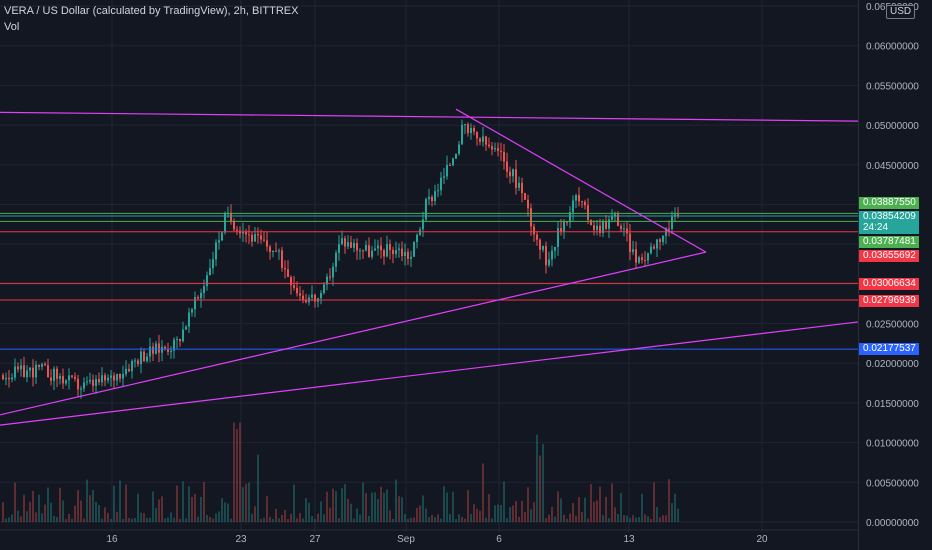  What do you see at coordinates (406, 539) in the screenshot?
I see `x-tick-label: Sep` at bounding box center [406, 539].